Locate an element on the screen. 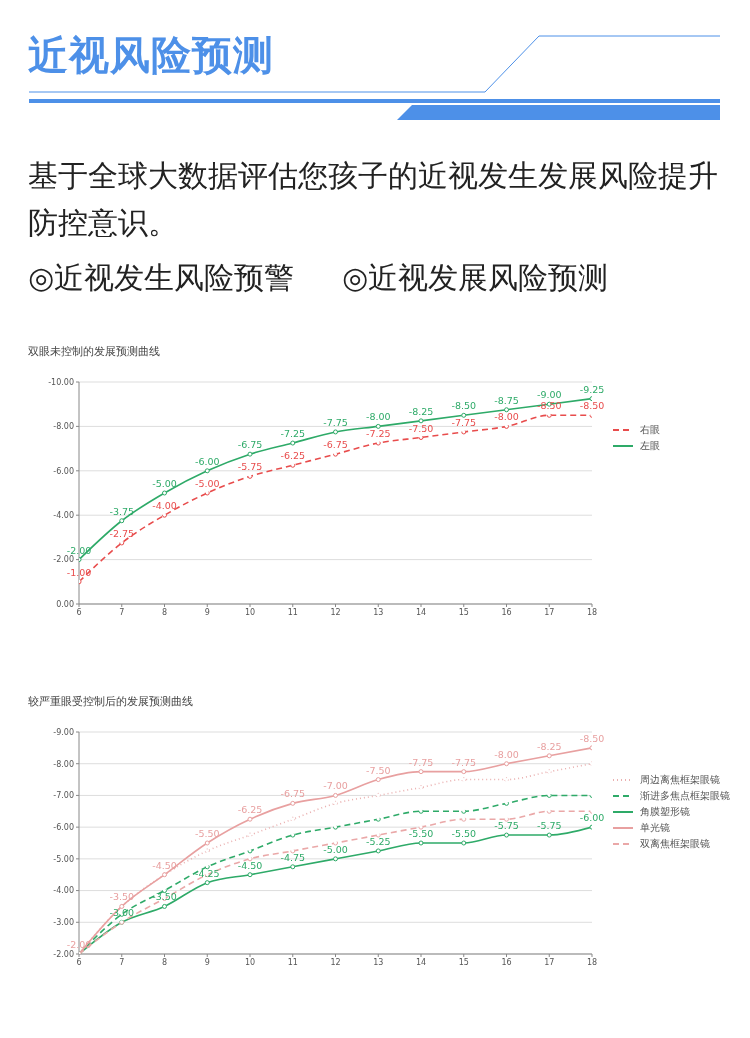 This screenshot has width=750, height=1038. y-tick-label: -5.00 is located at coordinates (63, 859).